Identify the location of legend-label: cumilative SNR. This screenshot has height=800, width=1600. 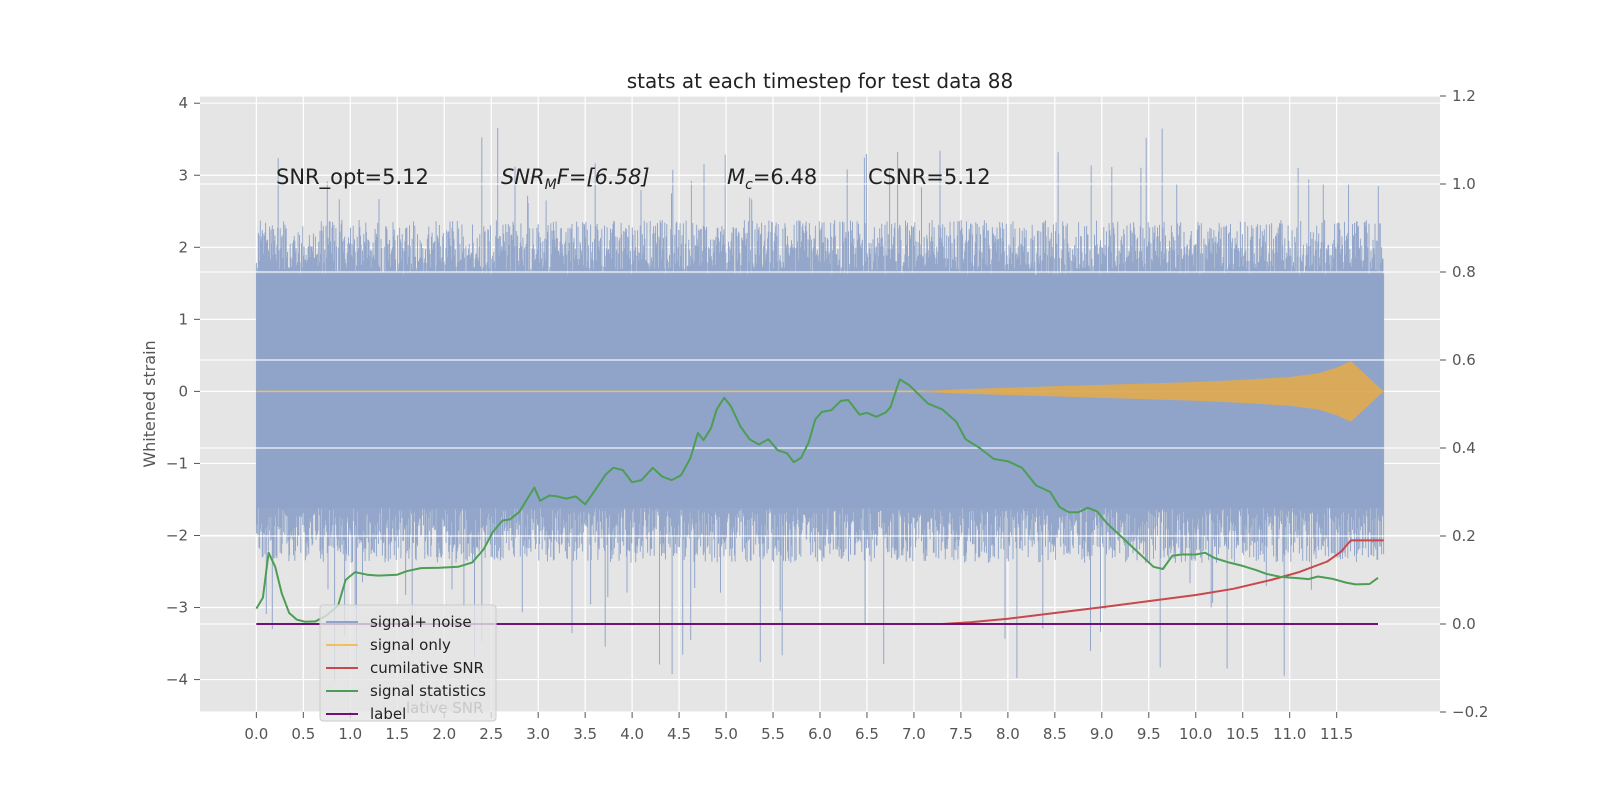
(427, 668).